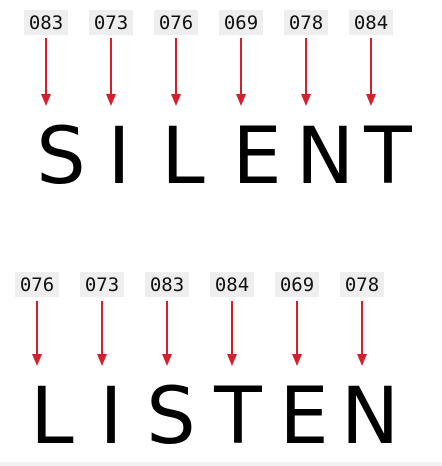 This screenshot has height=466, width=442. Describe the element at coordinates (221, 464) in the screenshot. I see `bottom-divider` at that location.